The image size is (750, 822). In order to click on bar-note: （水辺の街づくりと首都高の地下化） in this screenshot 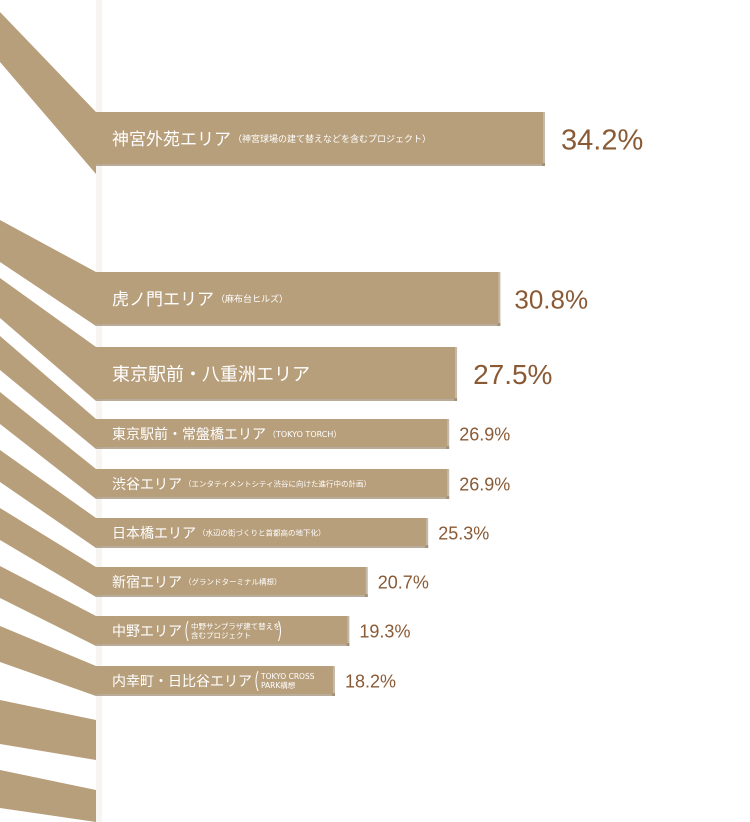, I will do `click(262, 533)`.